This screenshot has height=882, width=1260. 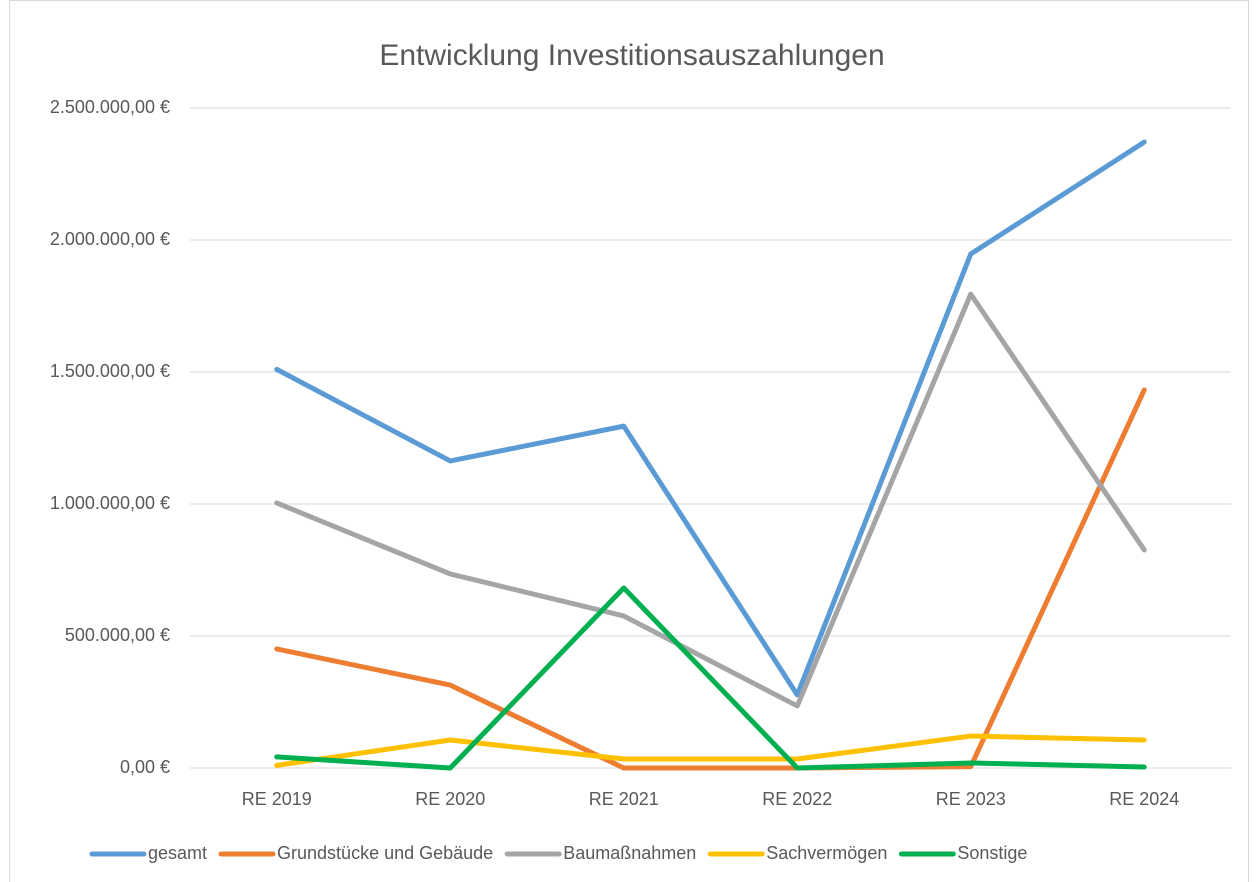 What do you see at coordinates (1144, 799) in the screenshot?
I see `x-tick-label: RE 2024` at bounding box center [1144, 799].